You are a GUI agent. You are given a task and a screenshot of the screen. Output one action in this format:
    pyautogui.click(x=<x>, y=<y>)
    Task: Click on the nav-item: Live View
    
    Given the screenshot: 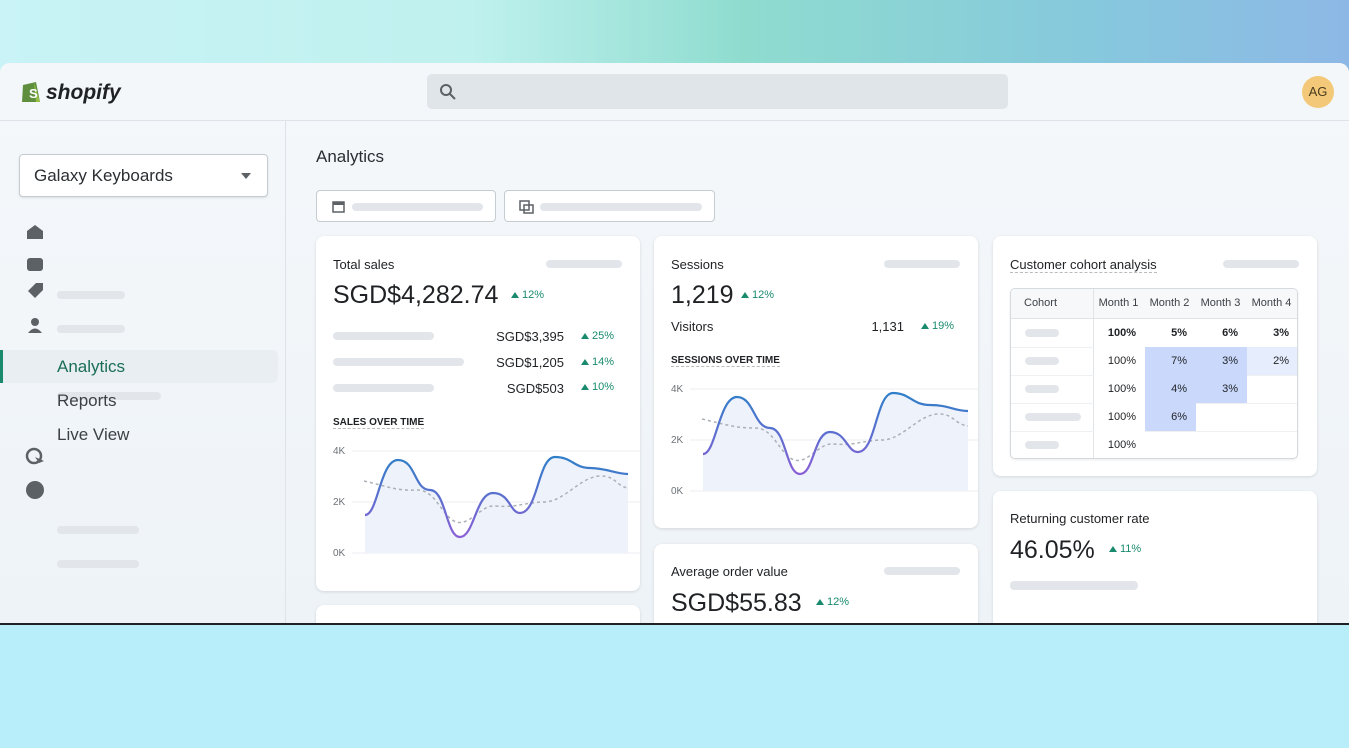 What is the action you would take?
    pyautogui.click(x=93, y=434)
    